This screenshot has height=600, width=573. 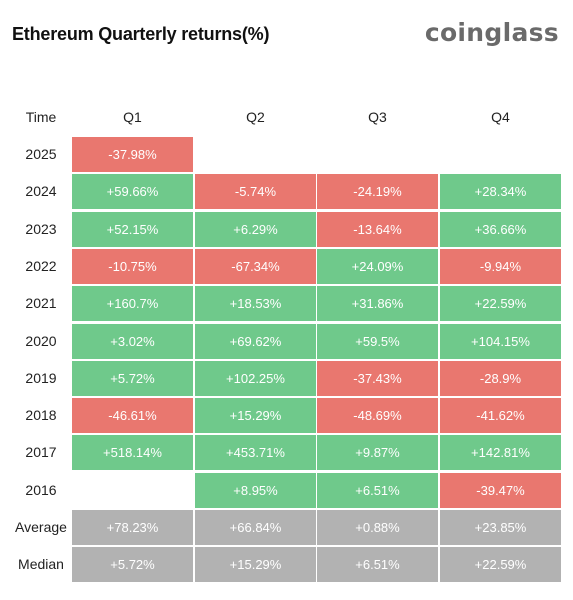 What do you see at coordinates (255, 117) in the screenshot?
I see `header-q2: Q2` at bounding box center [255, 117].